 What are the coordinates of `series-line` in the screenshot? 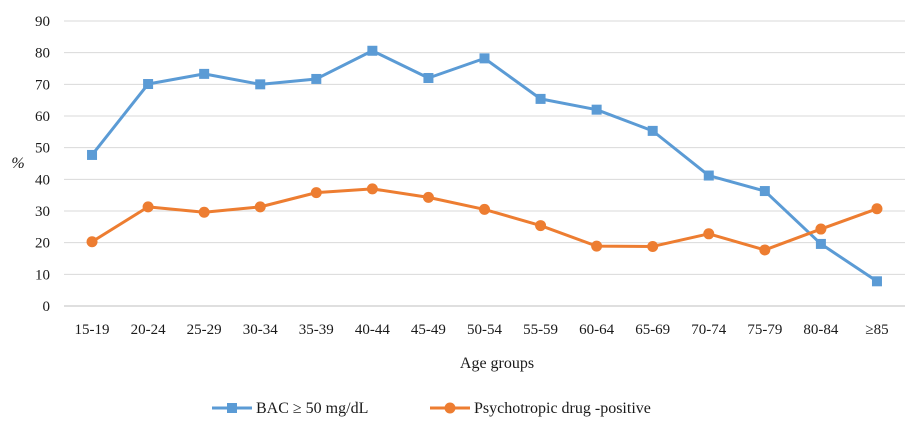 It's located at (484, 219).